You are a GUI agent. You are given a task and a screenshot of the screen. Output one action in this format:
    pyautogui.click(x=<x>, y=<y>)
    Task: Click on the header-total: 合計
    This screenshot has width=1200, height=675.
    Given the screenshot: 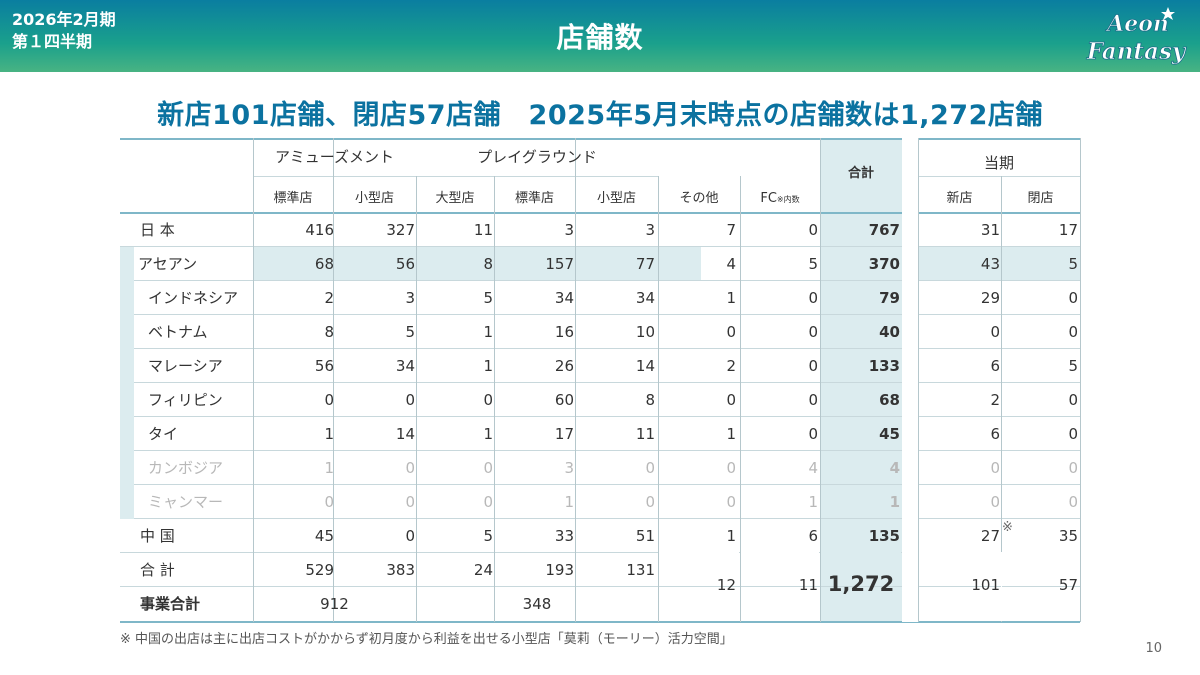 What is the action you would take?
    pyautogui.click(x=860, y=173)
    